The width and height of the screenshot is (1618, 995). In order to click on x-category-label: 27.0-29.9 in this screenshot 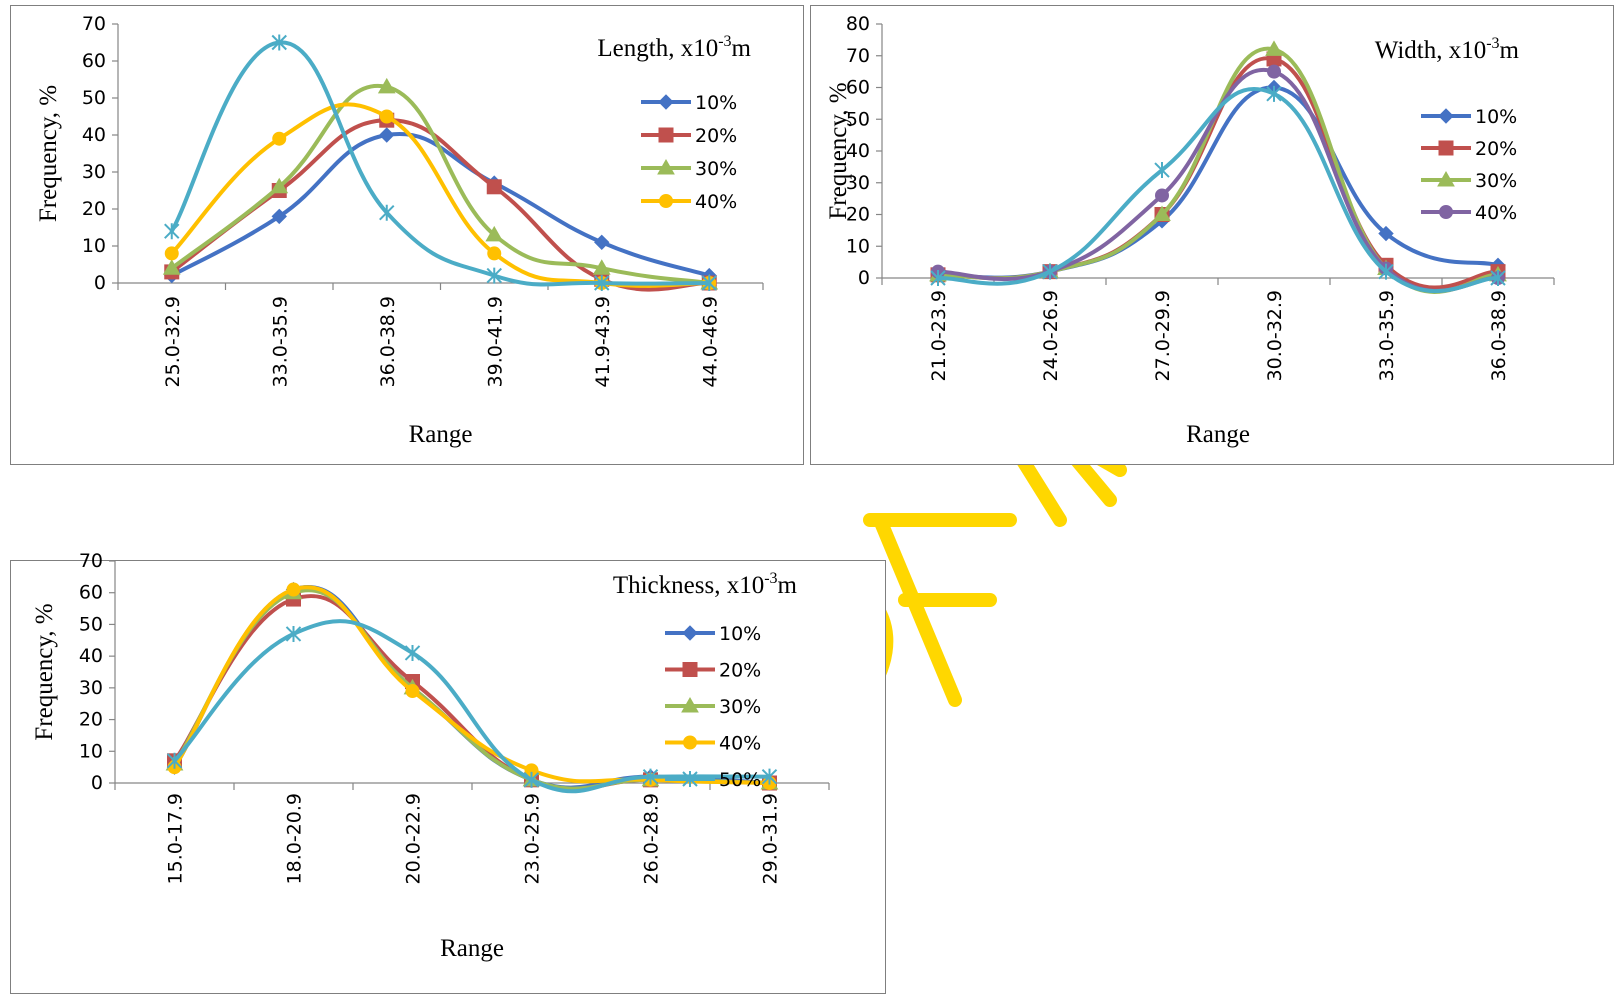, I will do `click(1163, 335)`.